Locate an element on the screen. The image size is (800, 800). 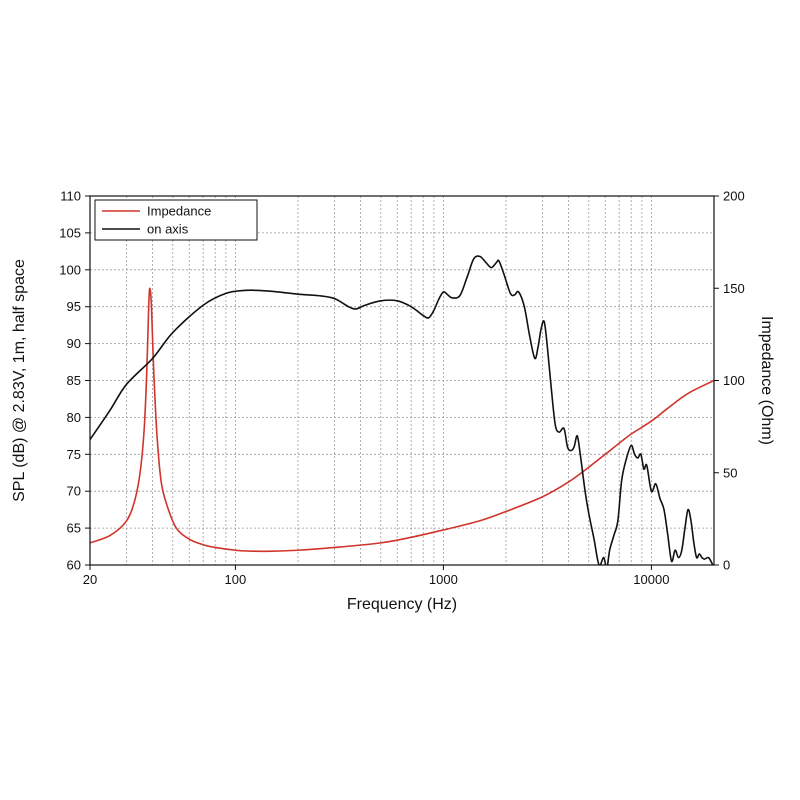
y-tick-label: 60 is located at coordinates (74, 565).